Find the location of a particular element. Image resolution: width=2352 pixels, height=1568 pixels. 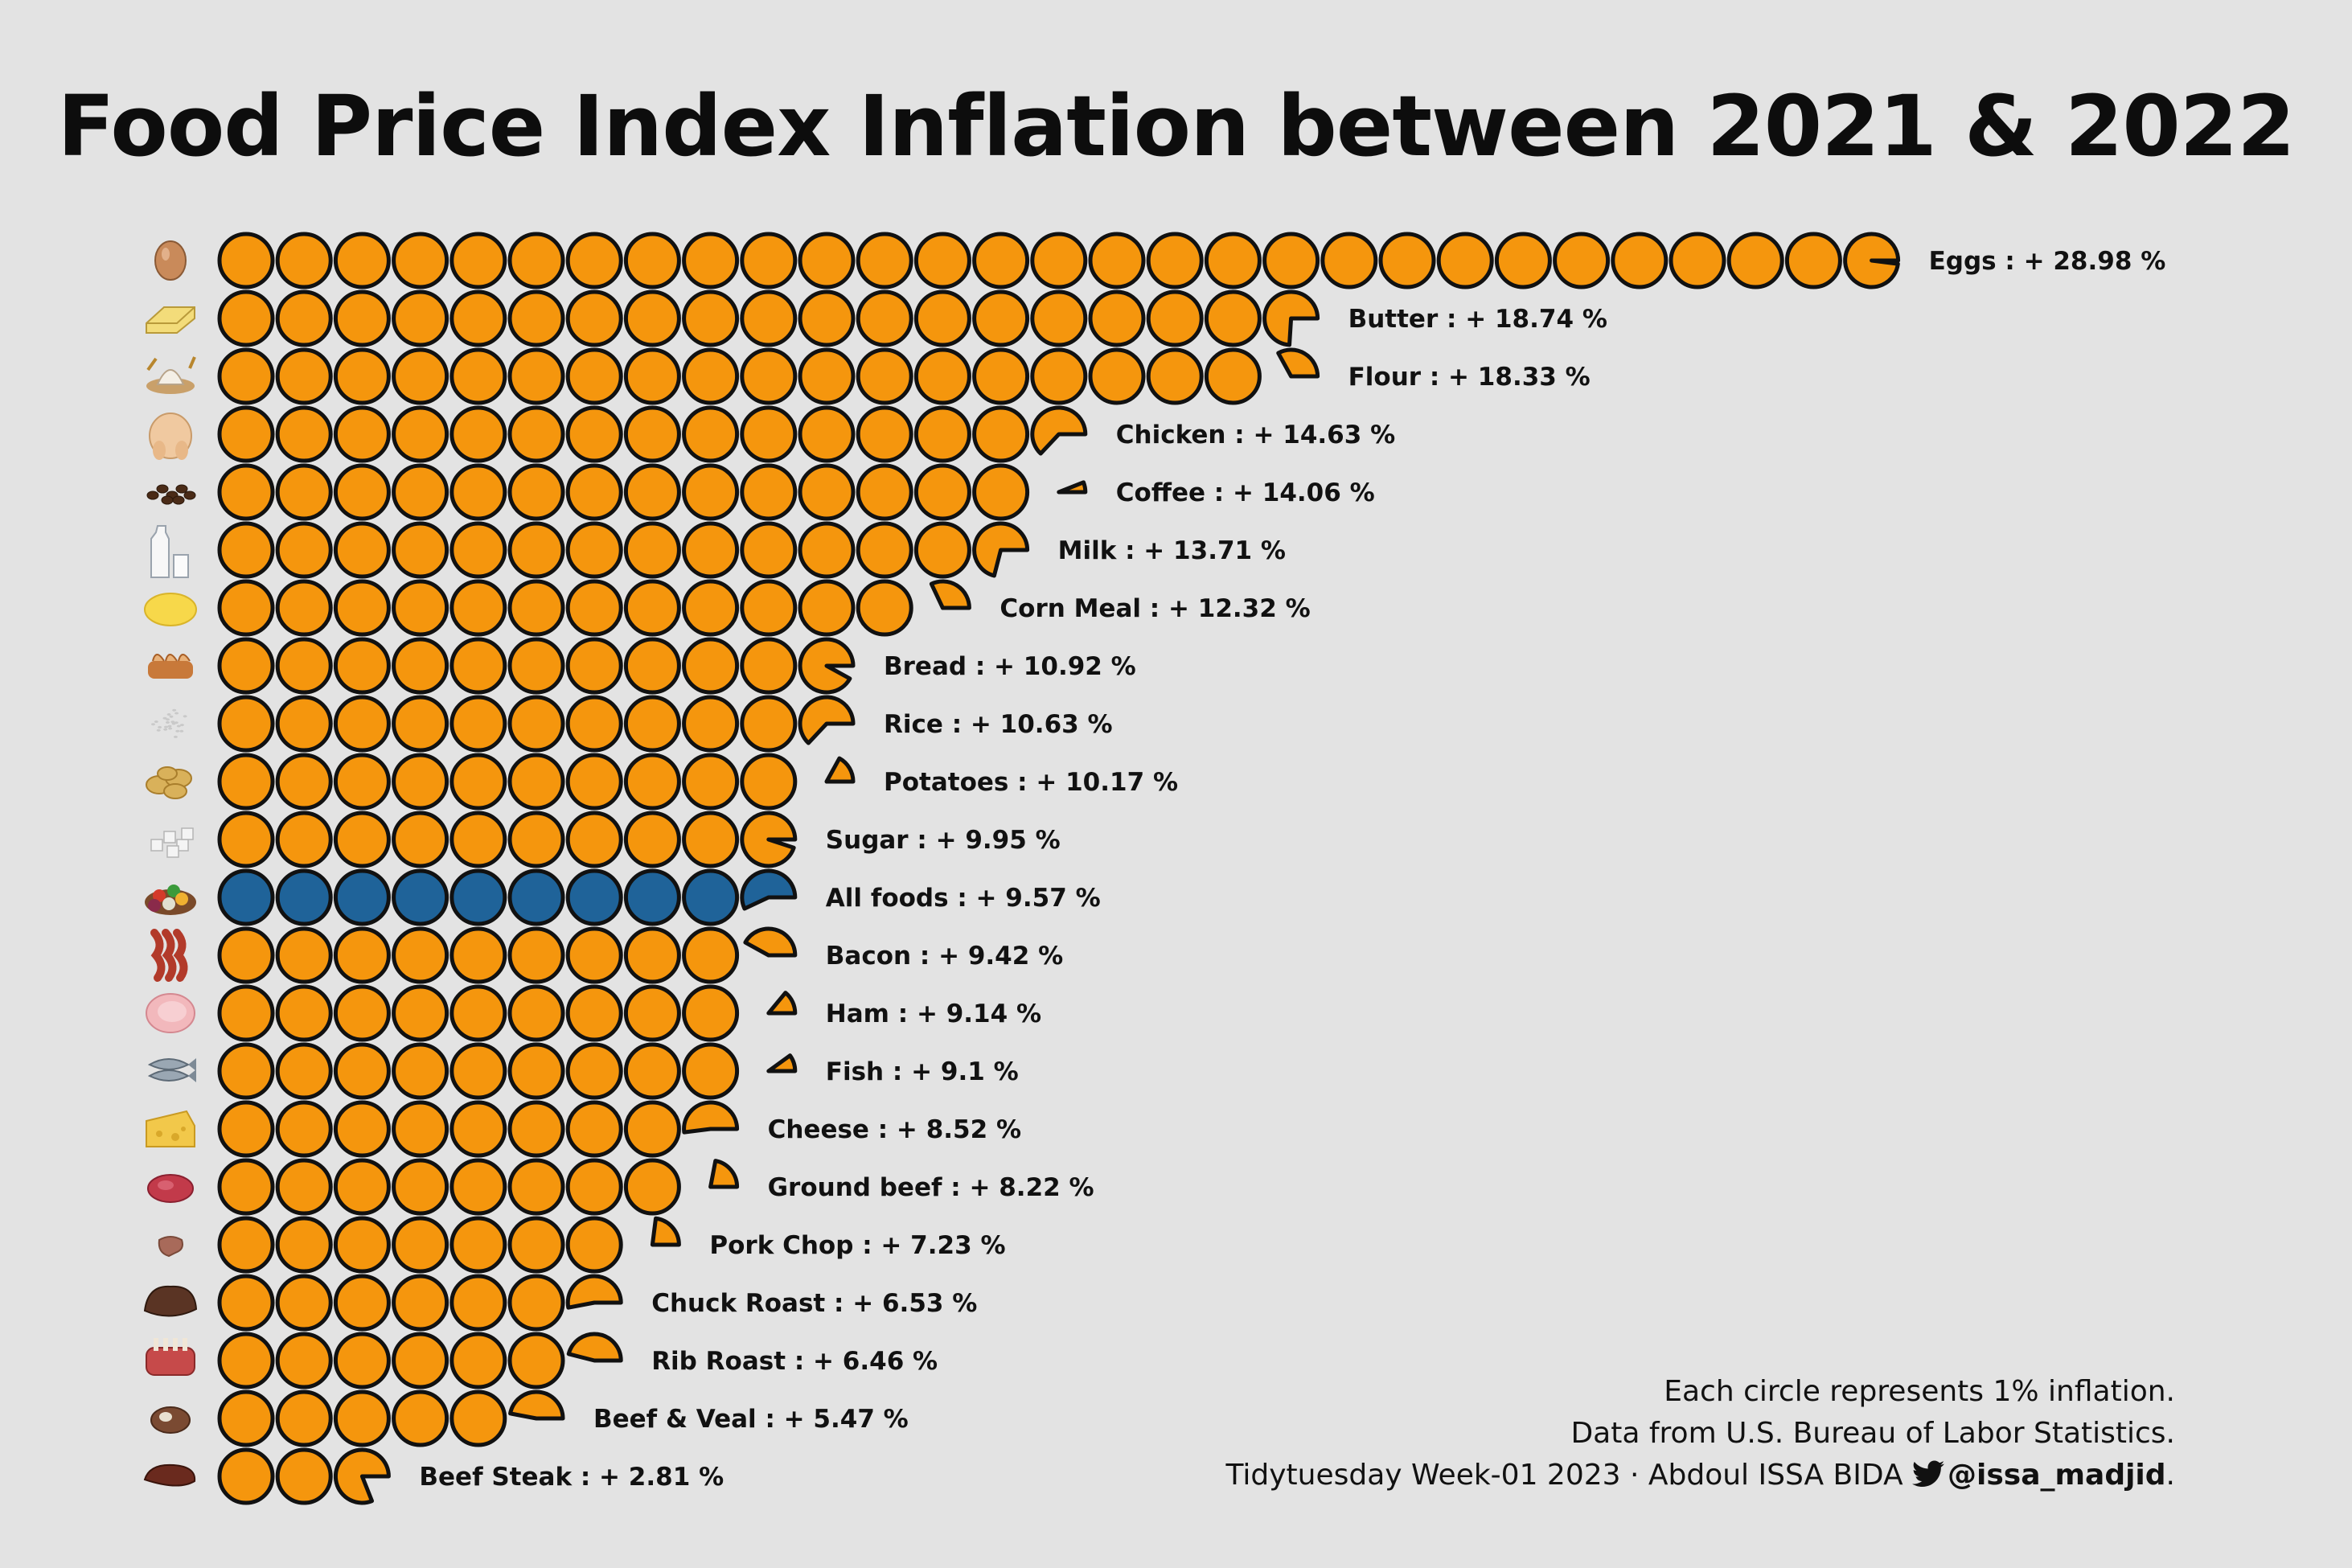

waffle-row-eggs: Eggs : + 28.98 % is located at coordinates (1159, 260).